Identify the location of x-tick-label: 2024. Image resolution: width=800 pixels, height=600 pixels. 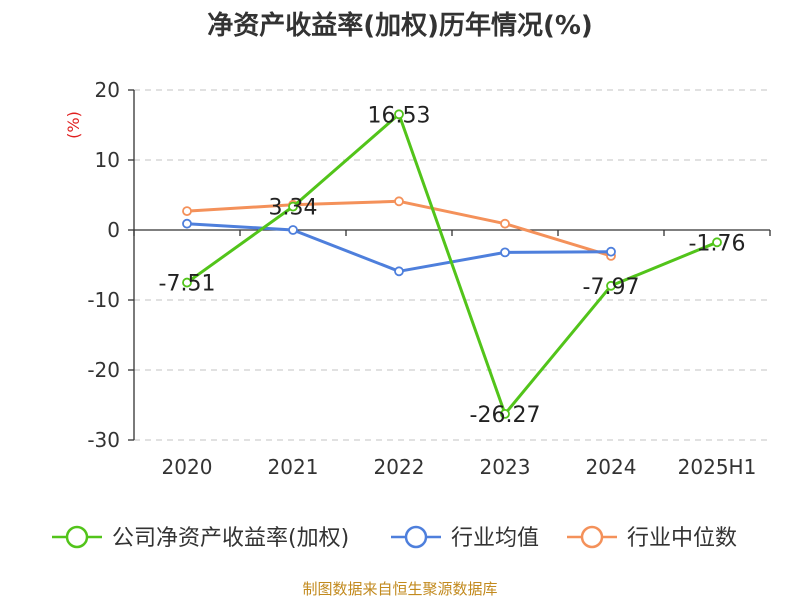
(611, 467).